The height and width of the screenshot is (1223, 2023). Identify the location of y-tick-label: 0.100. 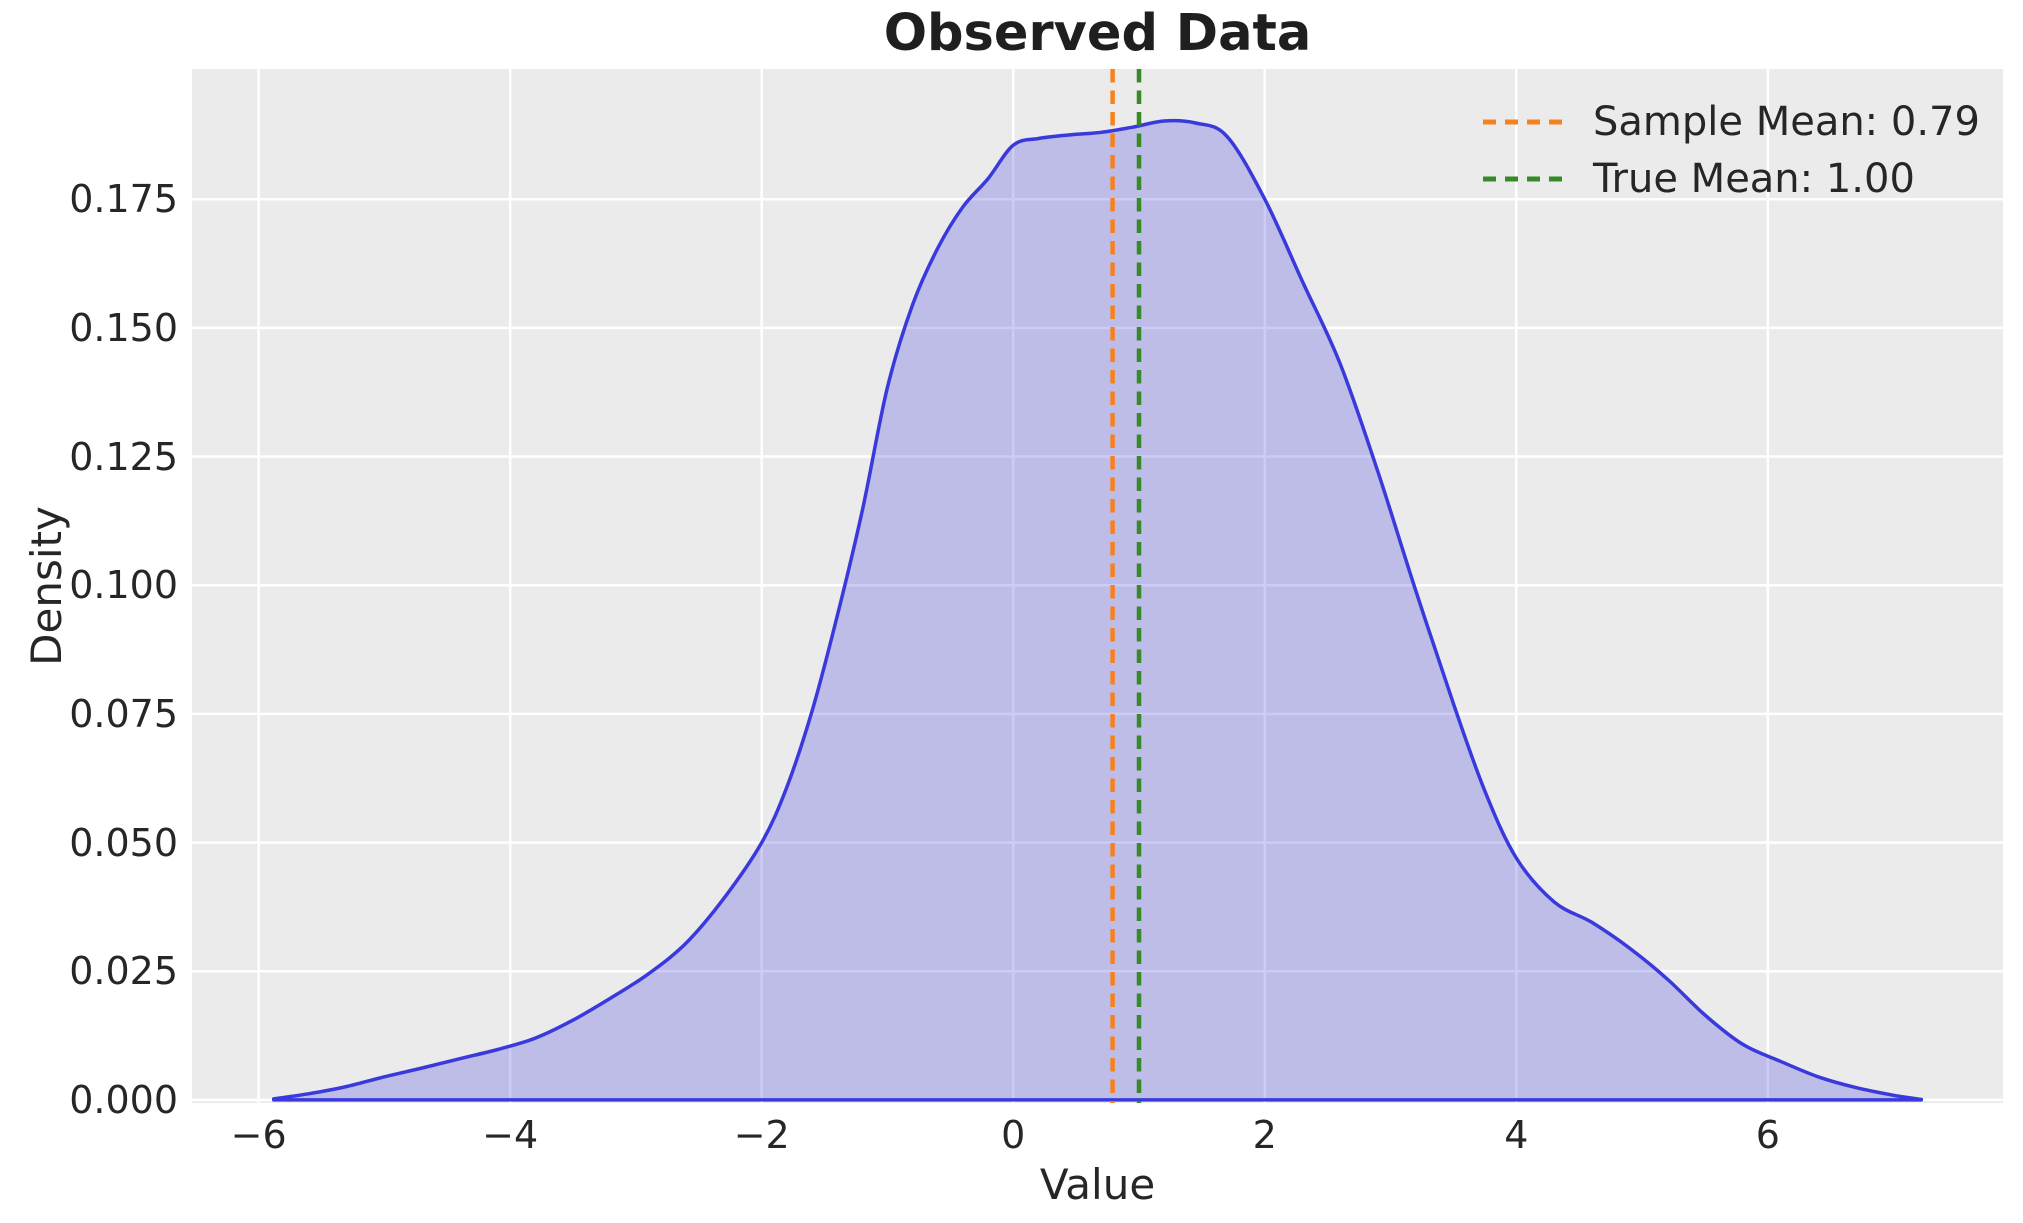
(123, 585).